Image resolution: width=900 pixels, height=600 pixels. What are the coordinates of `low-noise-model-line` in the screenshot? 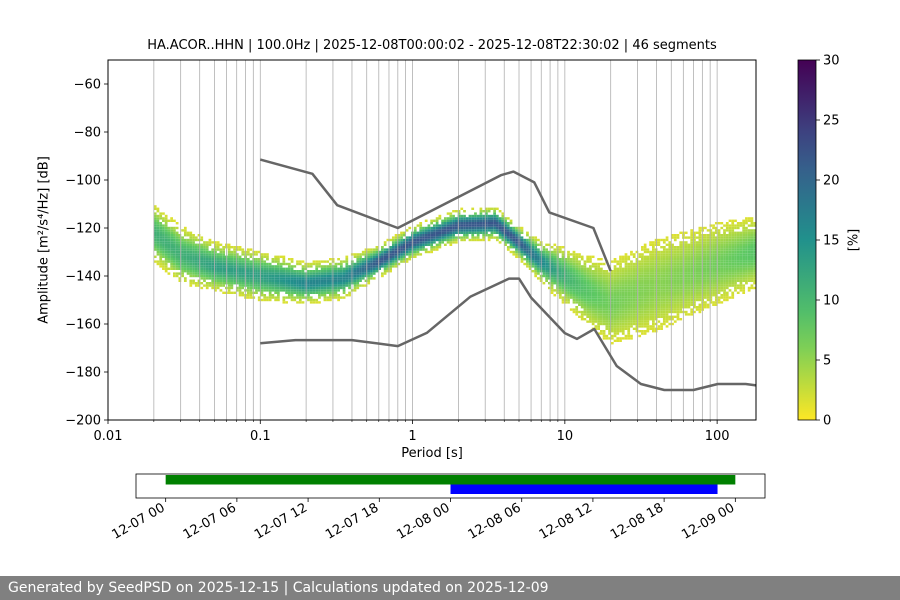 It's located at (508, 334).